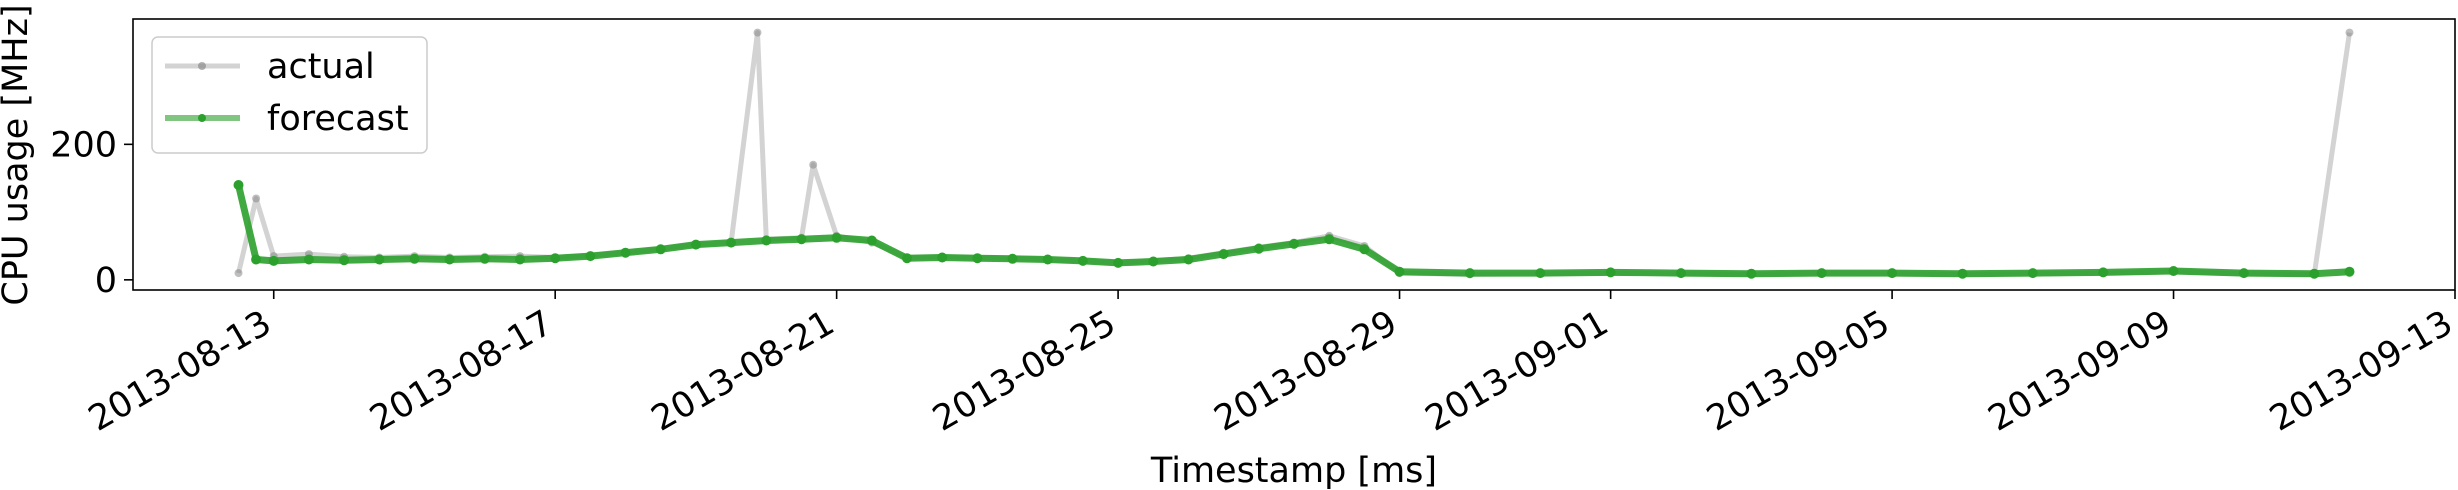  Describe the element at coordinates (83, 145) in the screenshot. I see `y-tick-label: 200` at that location.